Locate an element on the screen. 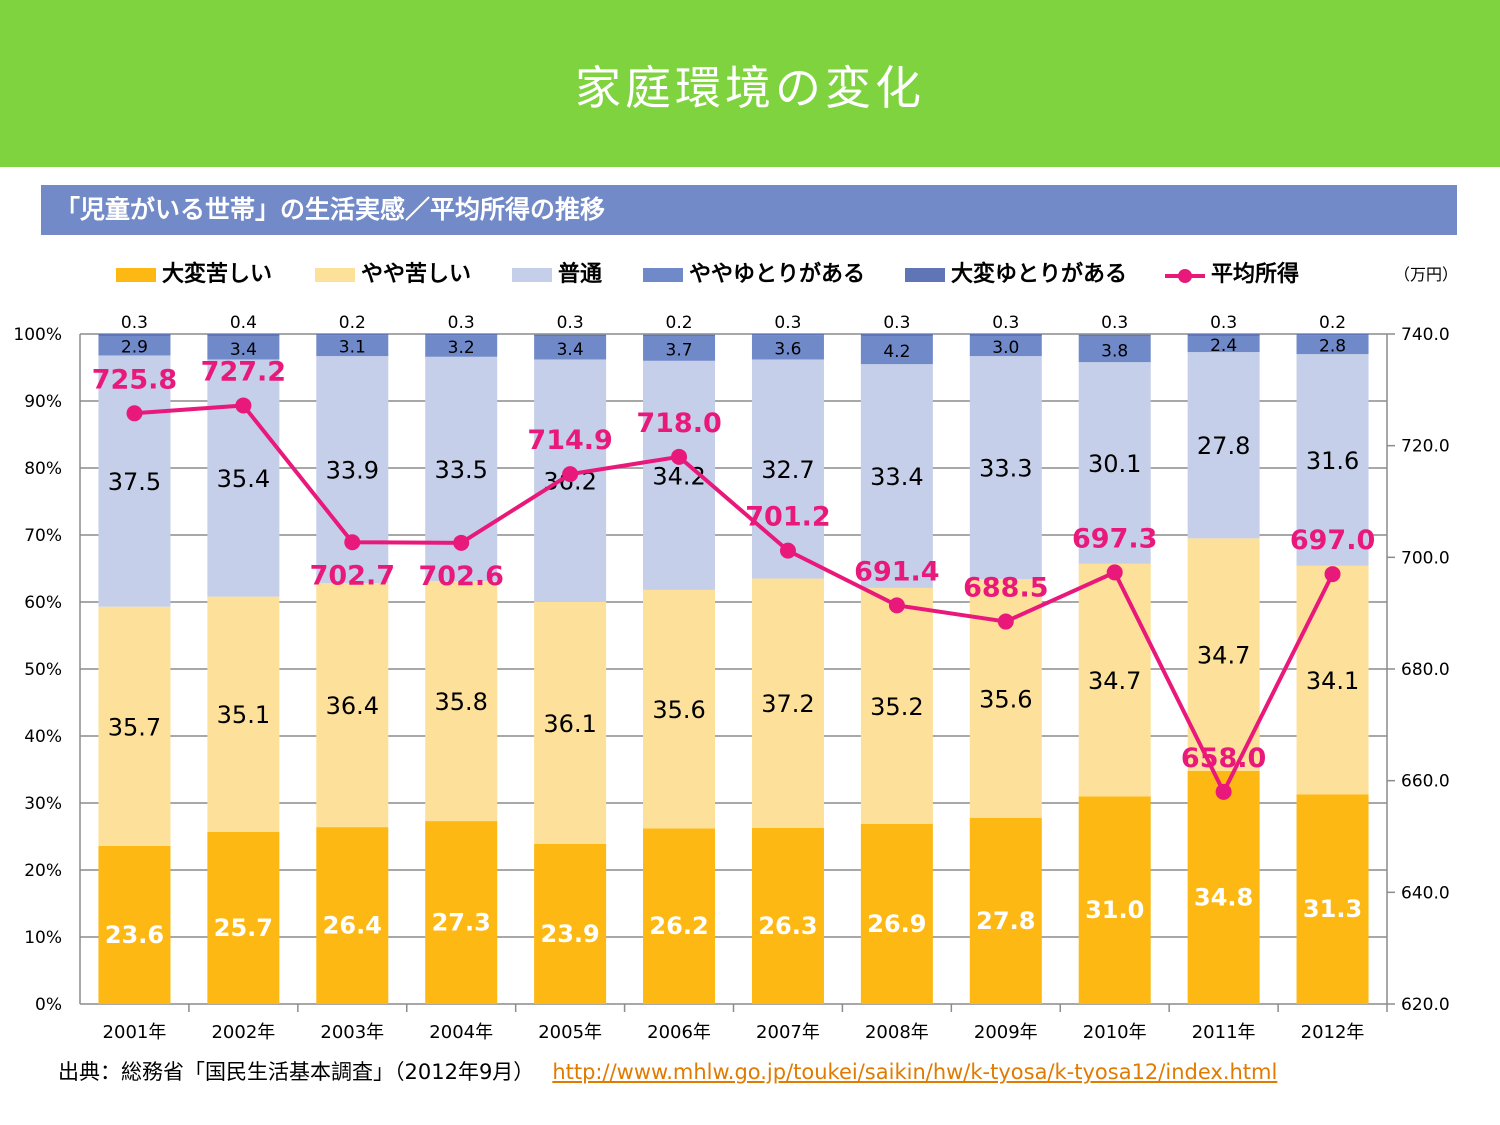 This screenshot has width=1500, height=1125. y-right-tick: 720.0 is located at coordinates (1425, 447).